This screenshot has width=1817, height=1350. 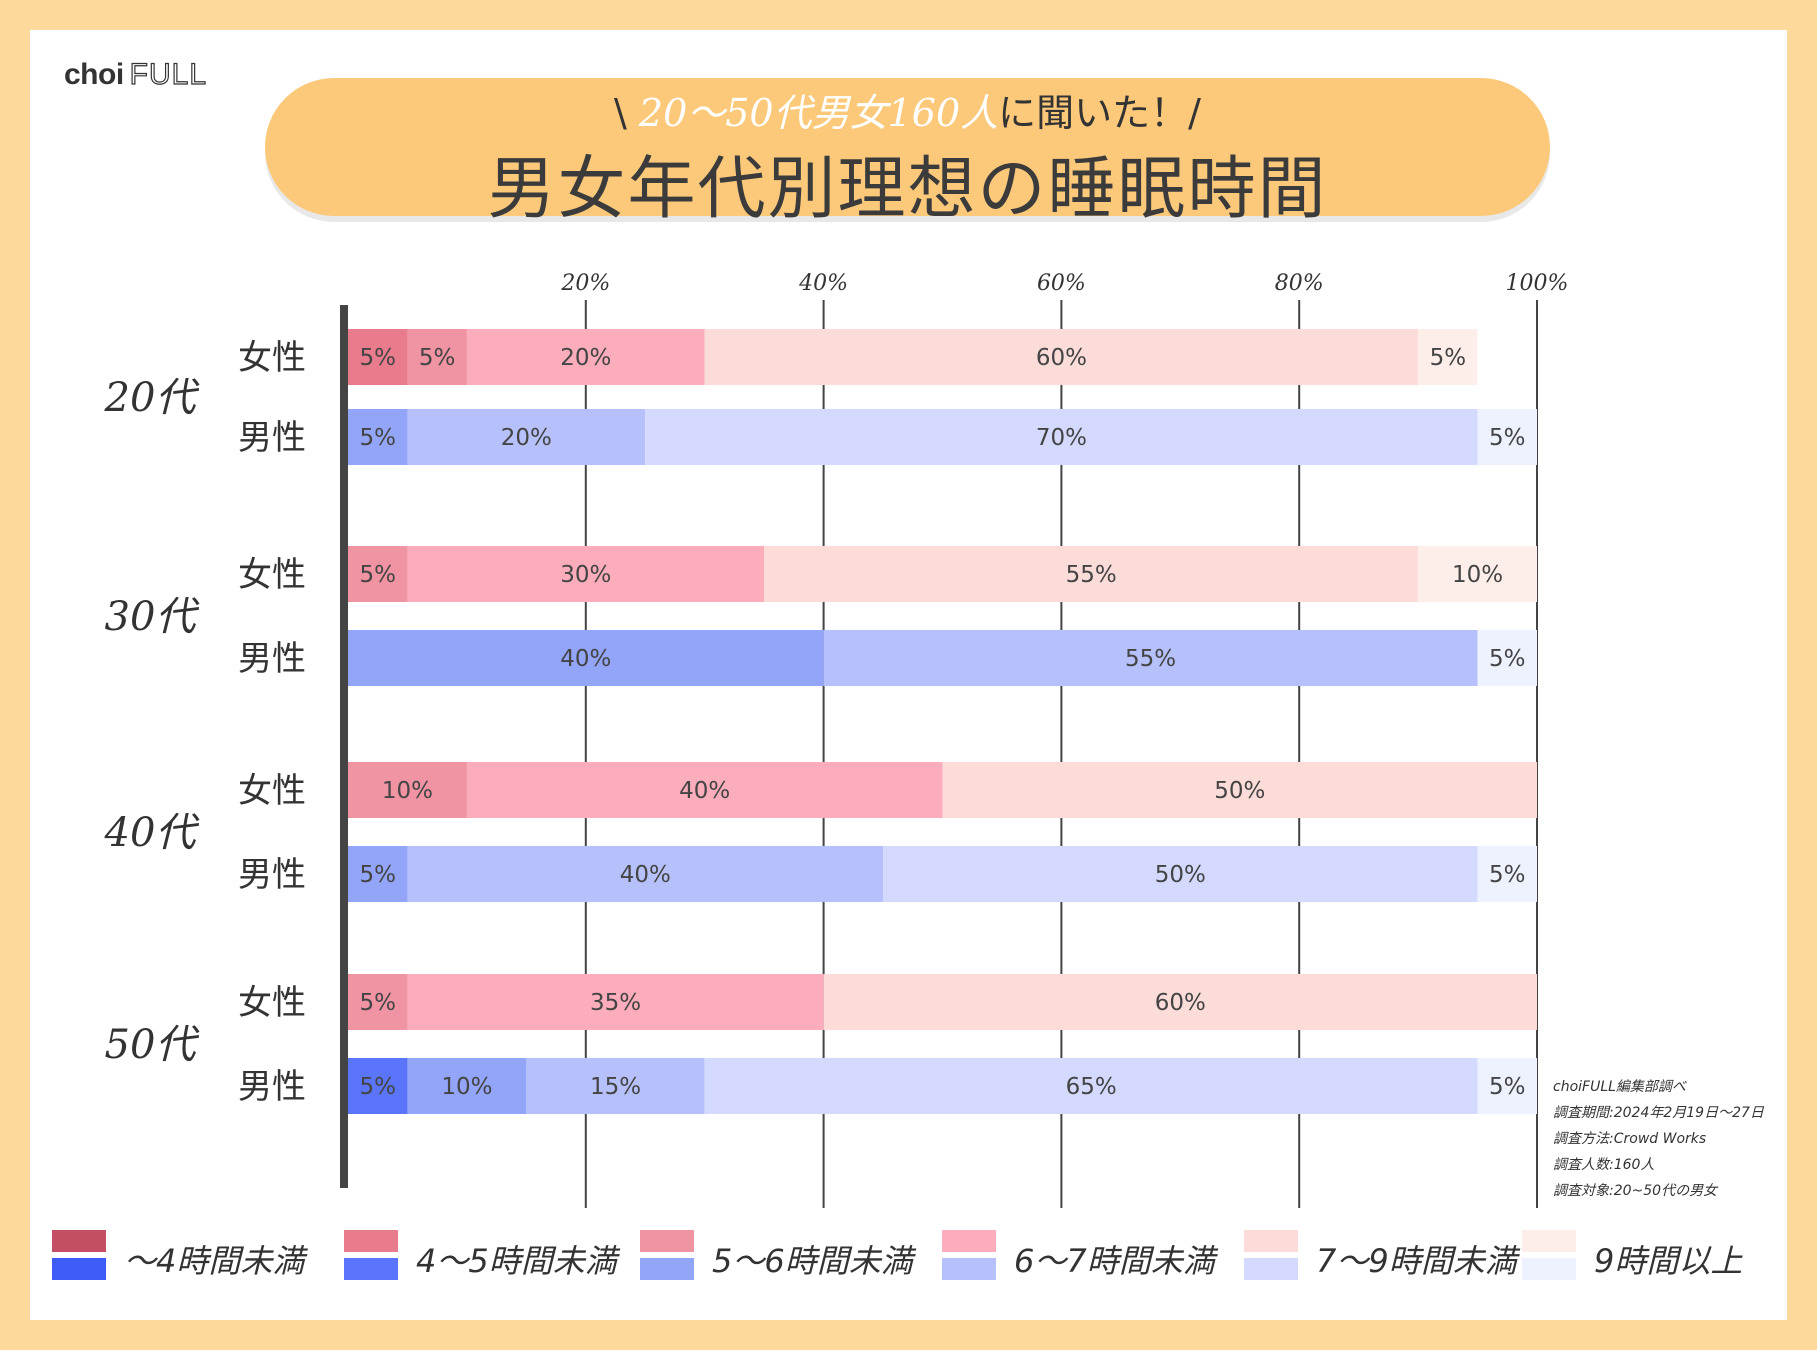 What do you see at coordinates (812, 1261) in the screenshot?
I see `legend-label: 5〜6時間未満` at bounding box center [812, 1261].